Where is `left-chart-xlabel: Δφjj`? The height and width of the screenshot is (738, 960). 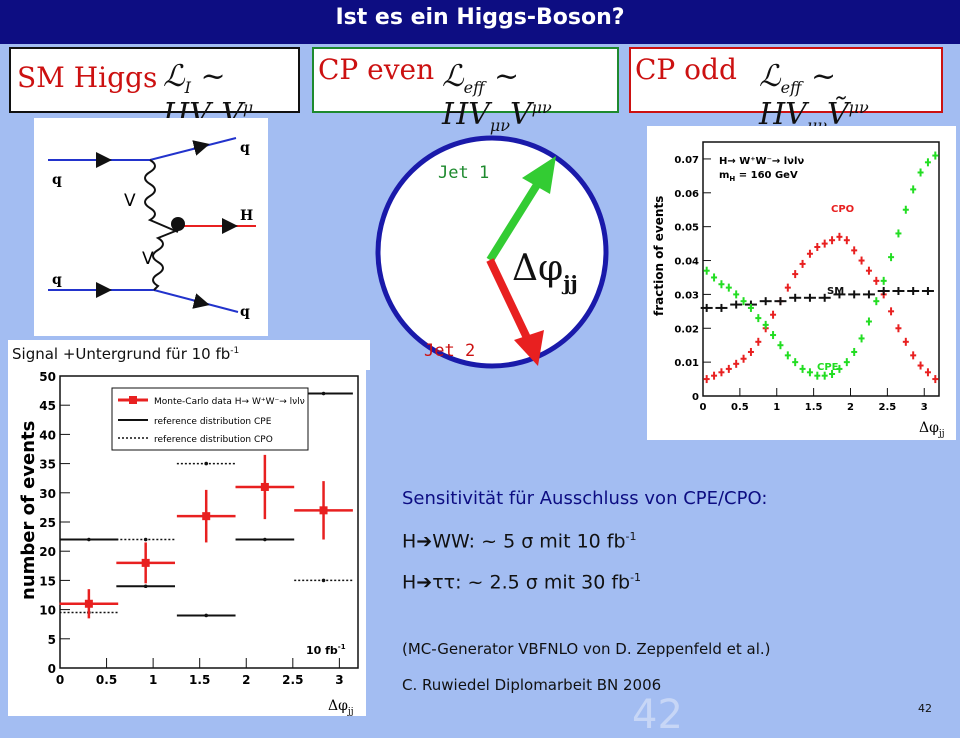 left-chart-xlabel: Δφjj is located at coordinates (341, 707).